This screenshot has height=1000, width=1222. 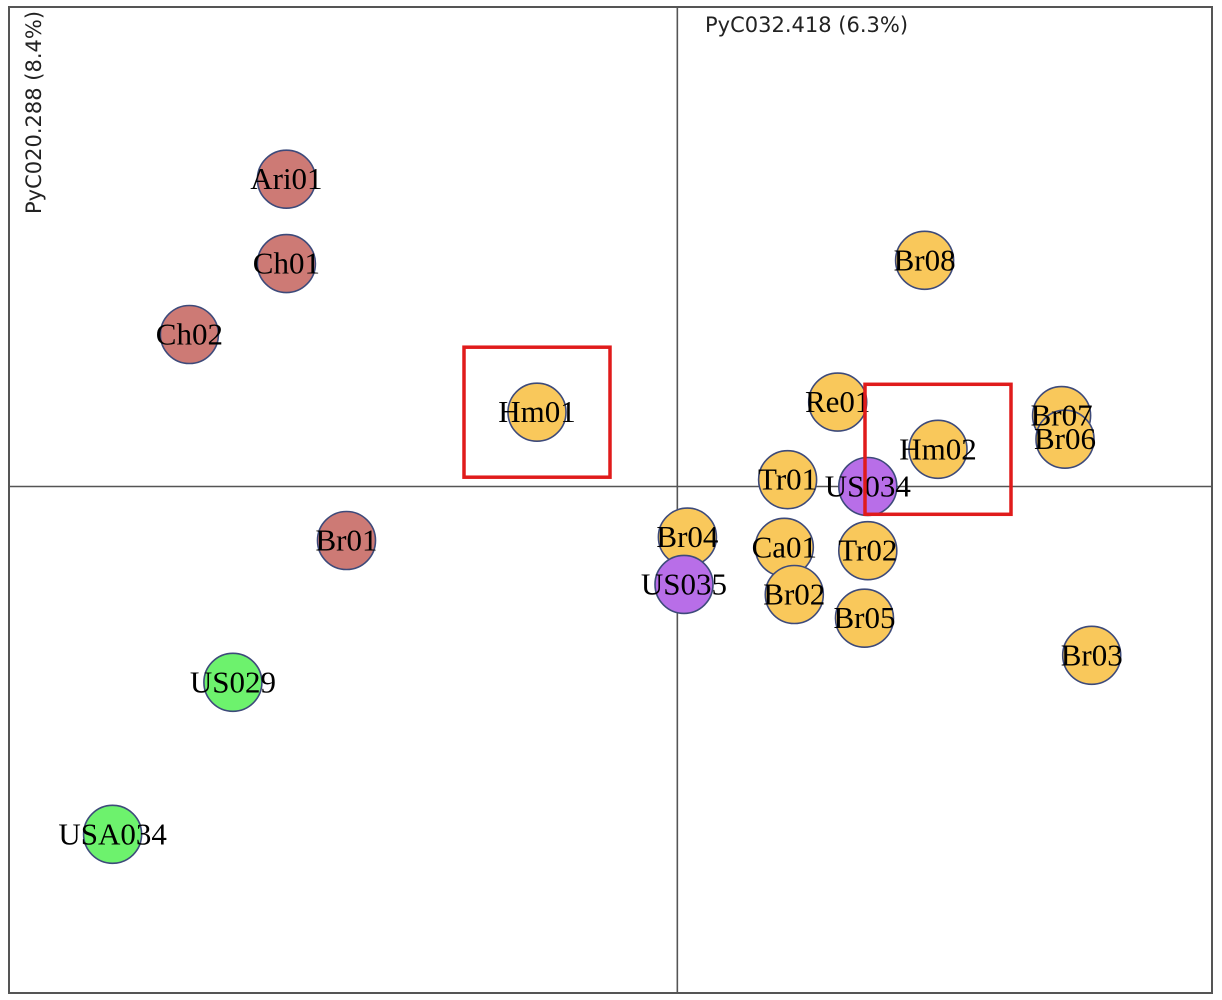 I want to click on point-ari01, so click(x=286, y=179).